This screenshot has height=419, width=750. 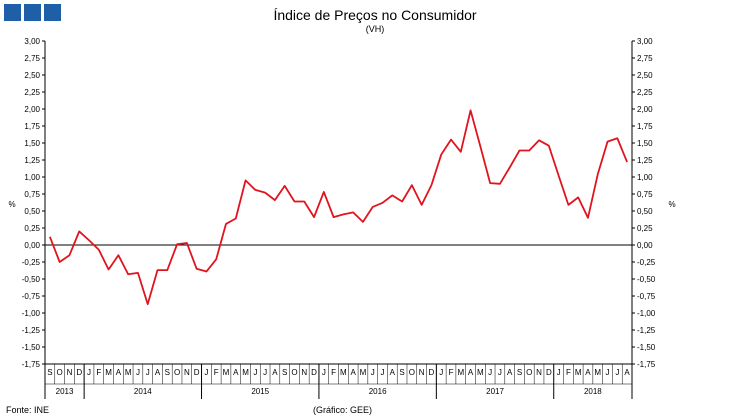 What do you see at coordinates (32, 41) in the screenshot?
I see `y-tick-label-left: 3,00` at bounding box center [32, 41].